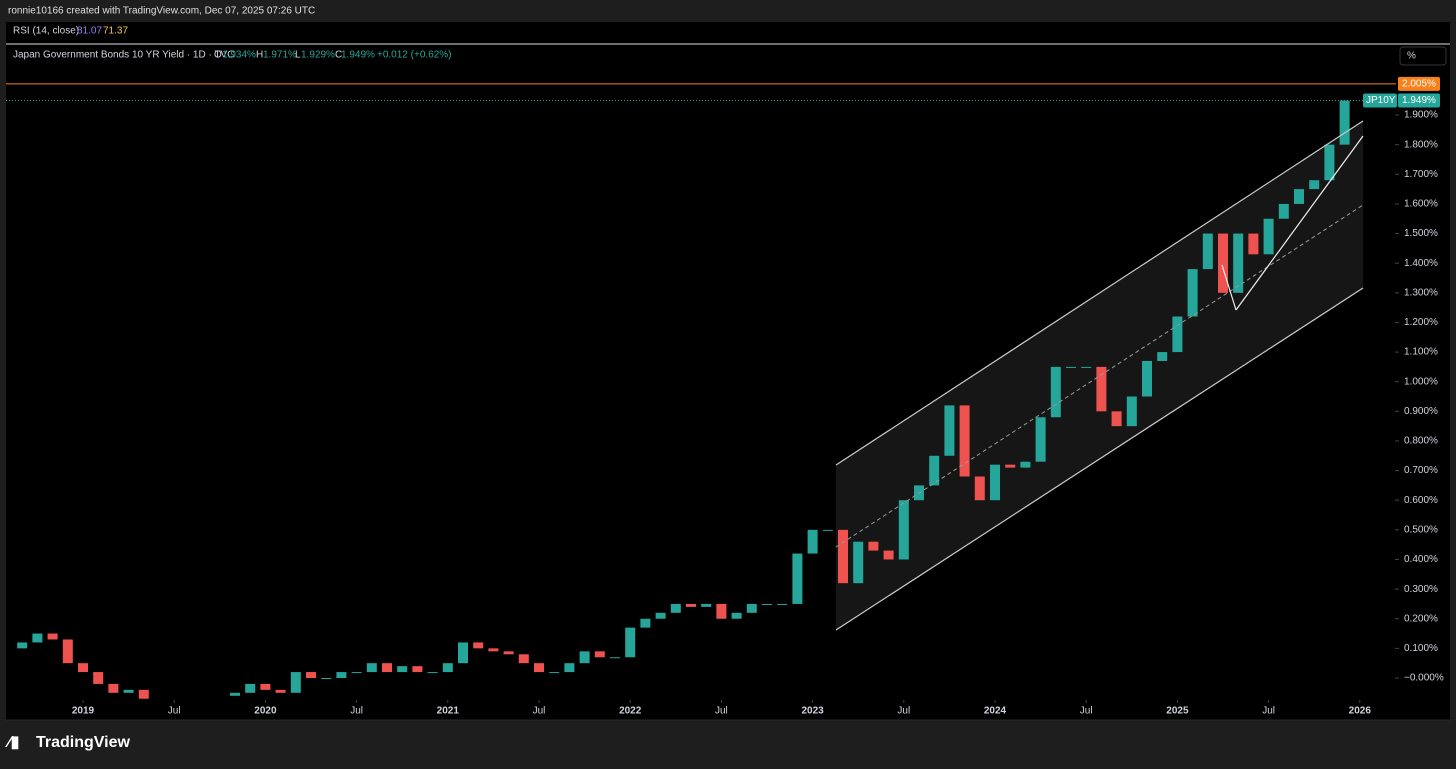 Image resolution: width=1456 pixels, height=769 pixels. What do you see at coordinates (995, 711) in the screenshot?
I see `x-tick-label: 2024` at bounding box center [995, 711].